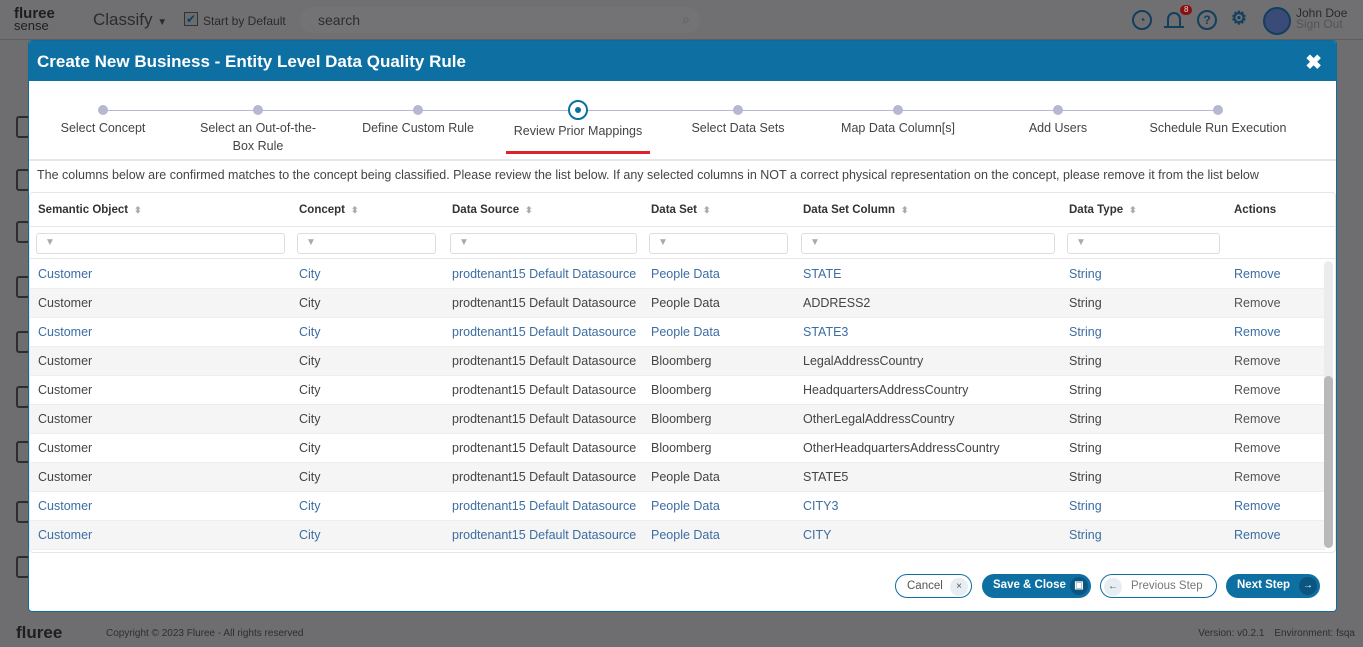  What do you see at coordinates (959, 587) in the screenshot?
I see `close-icon: ×` at bounding box center [959, 587].